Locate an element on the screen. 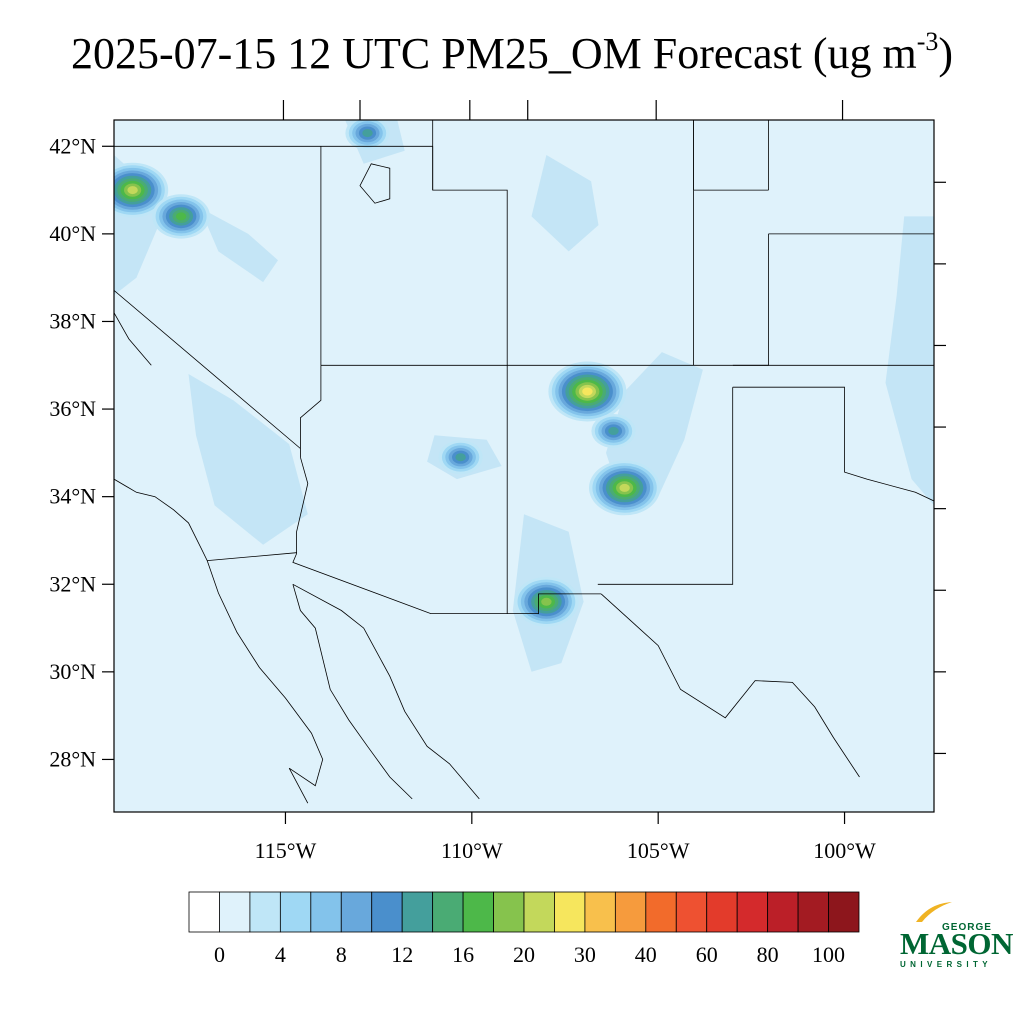 The width and height of the screenshot is (1024, 1024). lon-label: 100°W is located at coordinates (844, 850).